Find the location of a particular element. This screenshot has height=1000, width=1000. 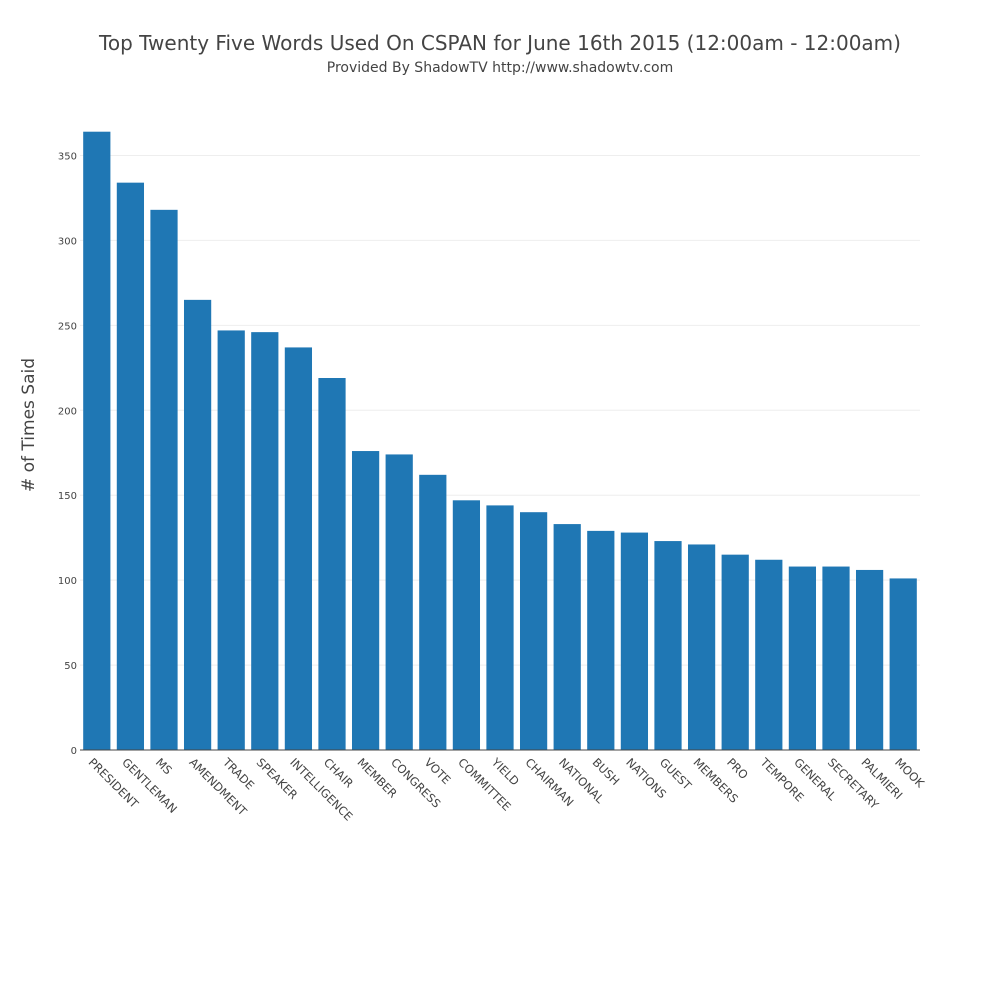

y-tick-label: 200 is located at coordinates (67, 411).